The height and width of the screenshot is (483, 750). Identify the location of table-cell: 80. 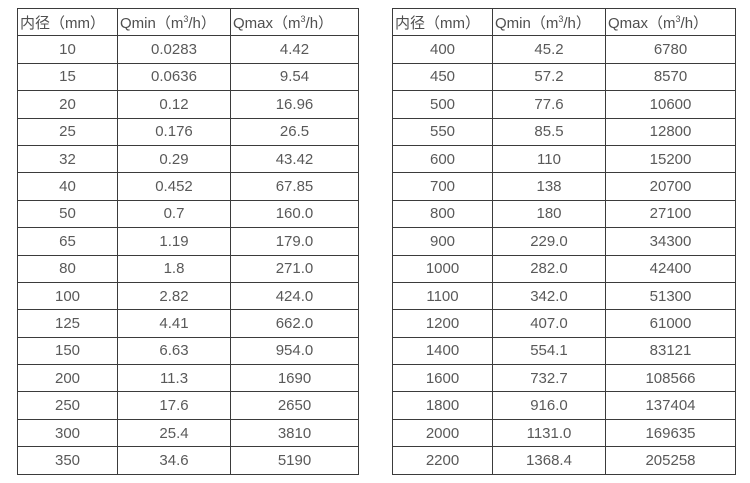
(67, 268).